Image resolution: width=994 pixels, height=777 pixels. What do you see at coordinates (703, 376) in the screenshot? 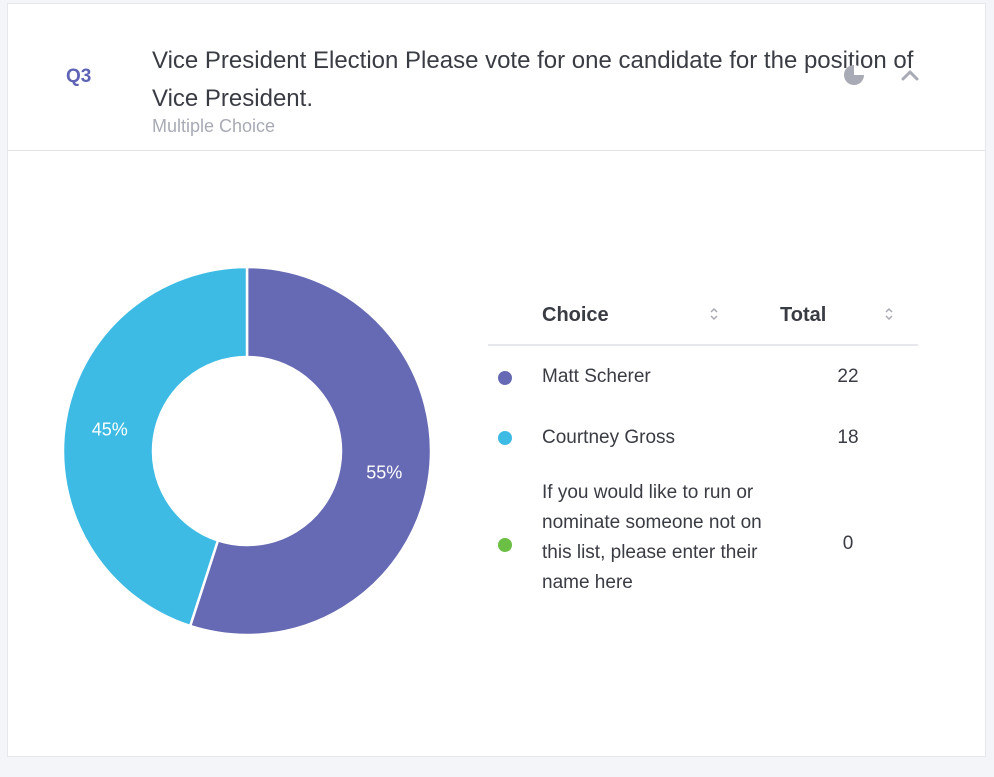
I see `table-row: Matt Scherer 22` at bounding box center [703, 376].